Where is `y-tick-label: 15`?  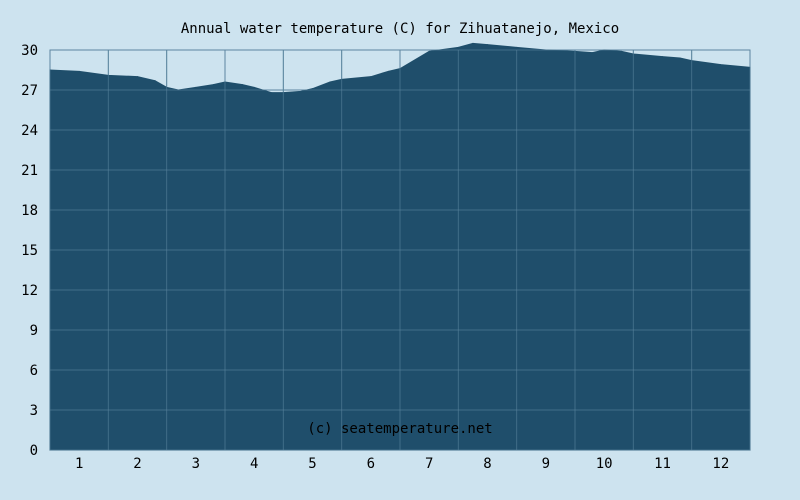
y-tick-label: 15 is located at coordinates (29, 251).